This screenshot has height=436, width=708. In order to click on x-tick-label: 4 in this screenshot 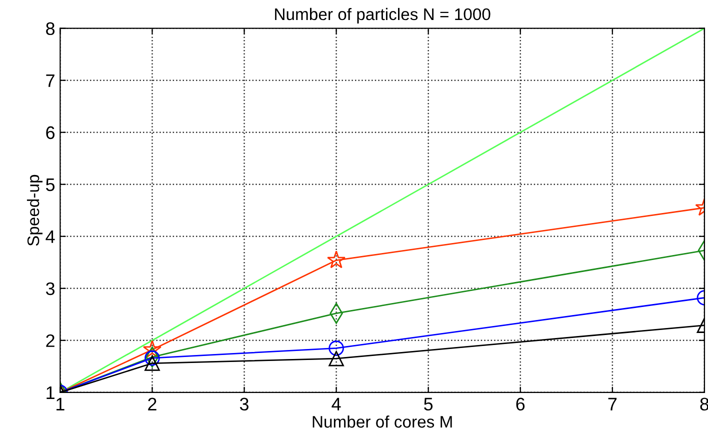, I will do `click(336, 404)`.